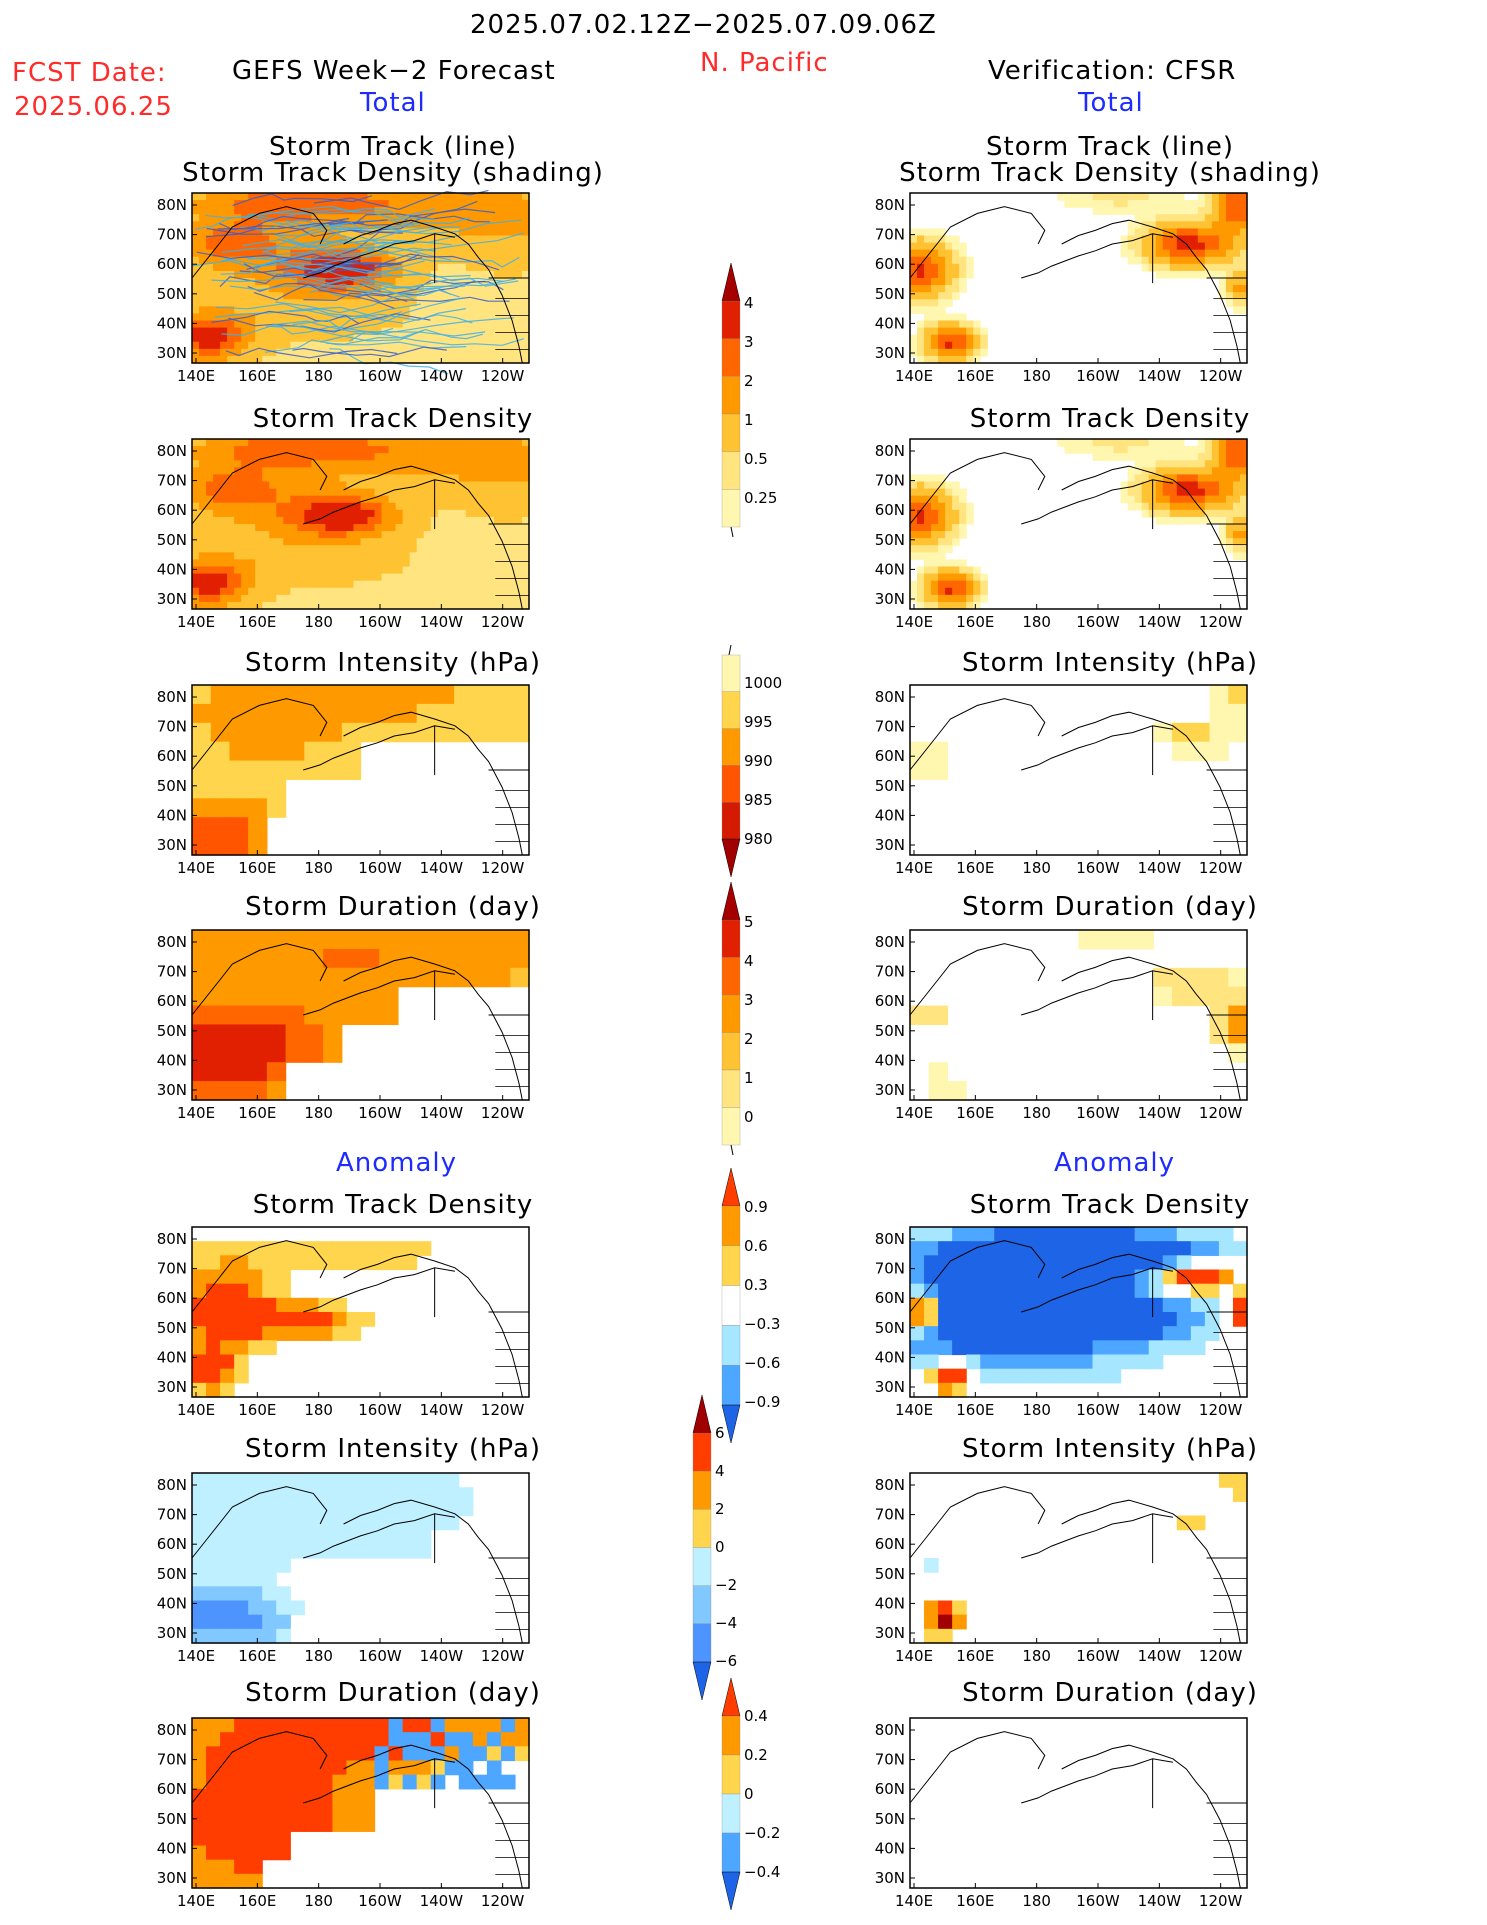  What do you see at coordinates (975, 1410) in the screenshot?
I see `lon-tick-label: 160E` at bounding box center [975, 1410].